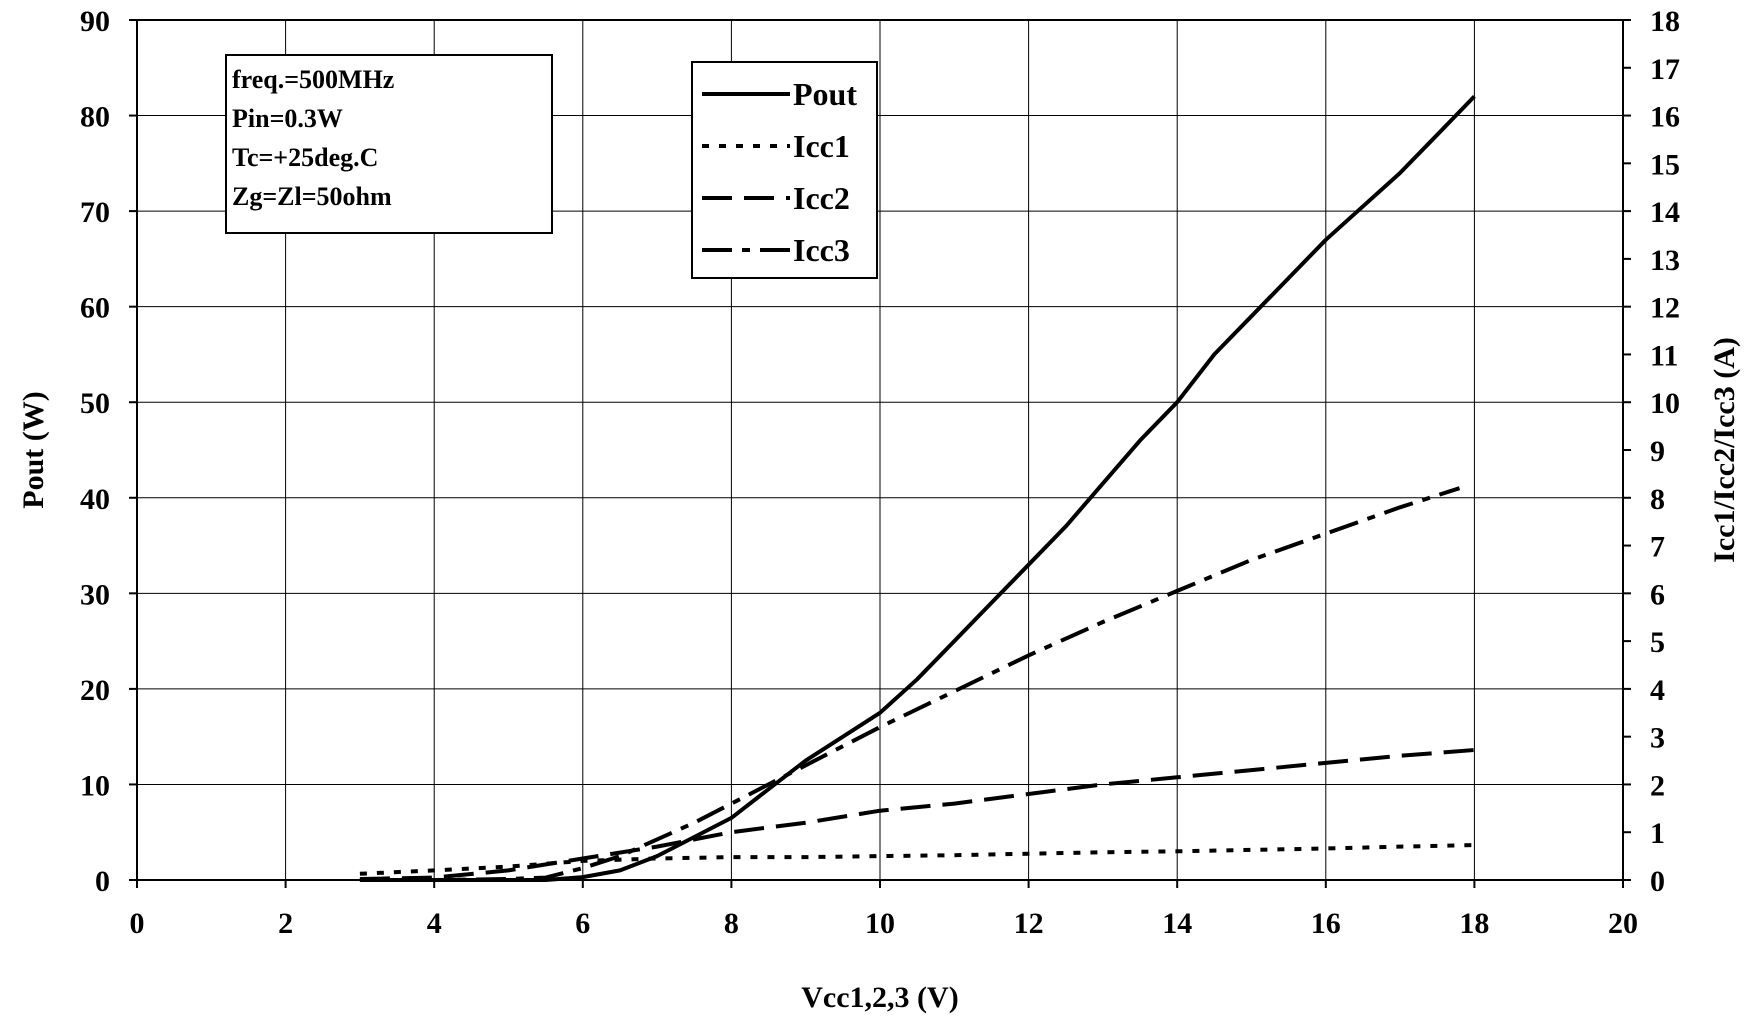 This screenshot has height=1020, width=1749. What do you see at coordinates (95, 21) in the screenshot?
I see `y-tick-label-9: 90` at bounding box center [95, 21].